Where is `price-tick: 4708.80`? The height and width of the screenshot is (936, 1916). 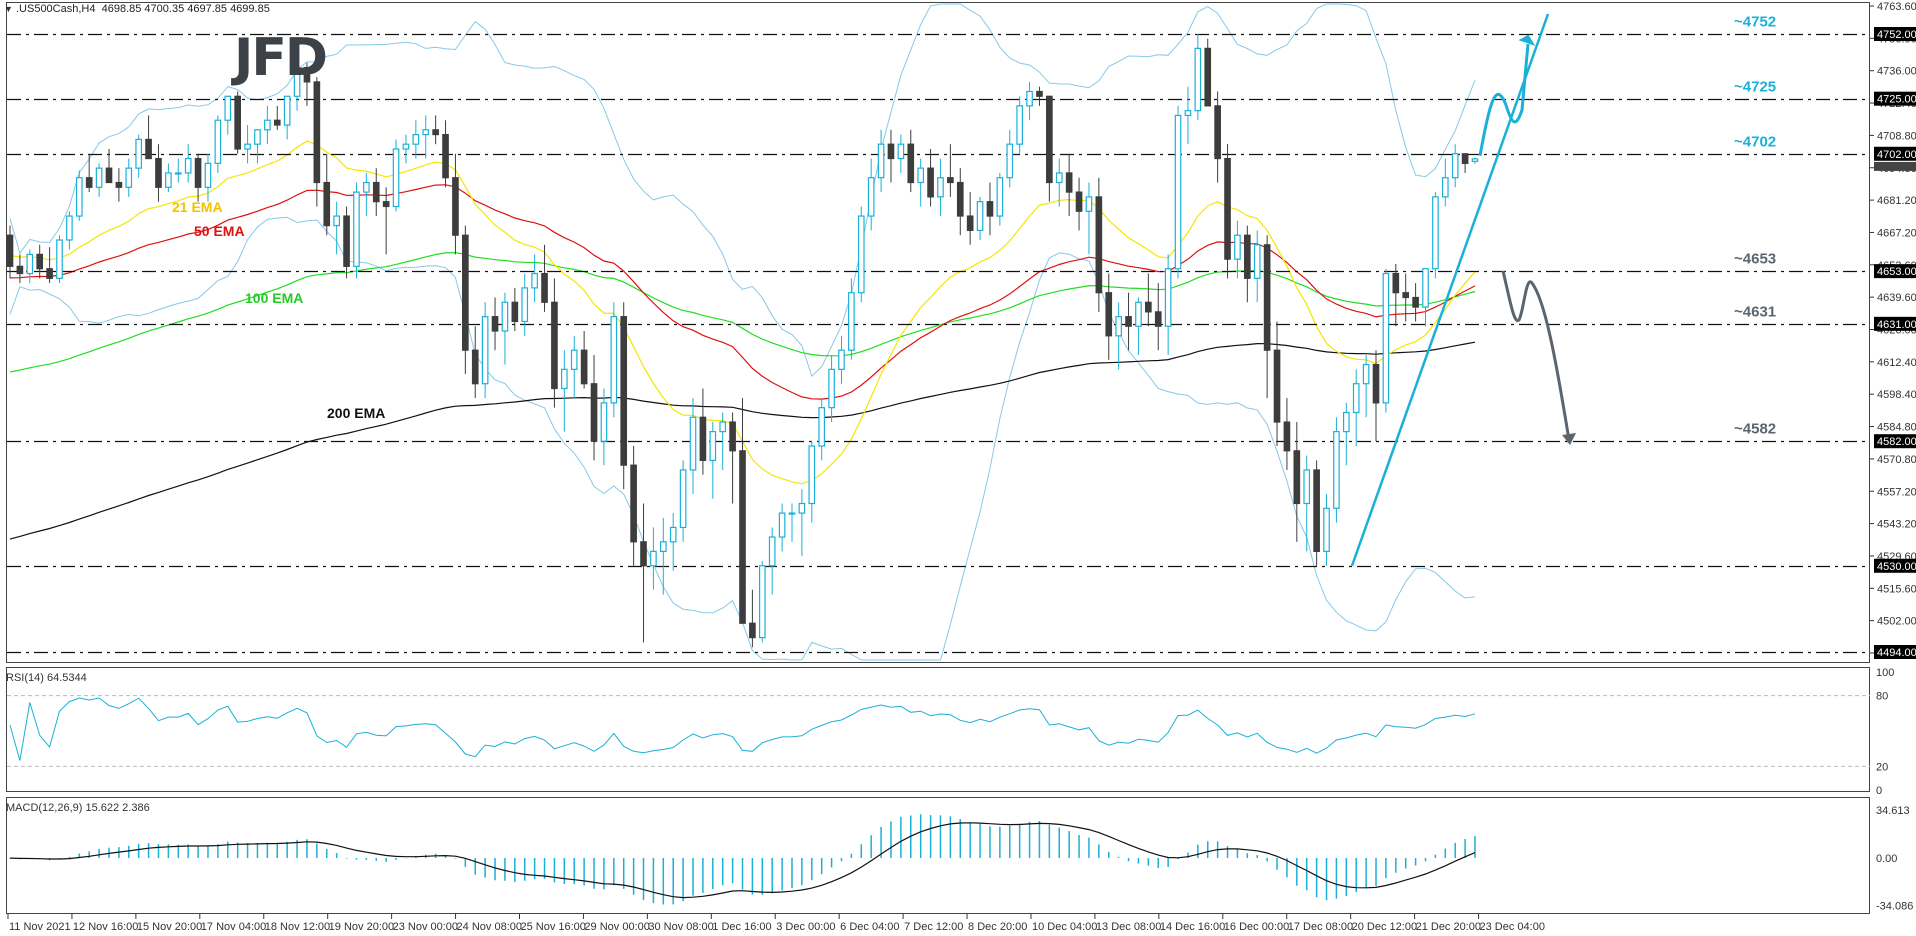 price-tick: 4708.80 is located at coordinates (1896, 136).